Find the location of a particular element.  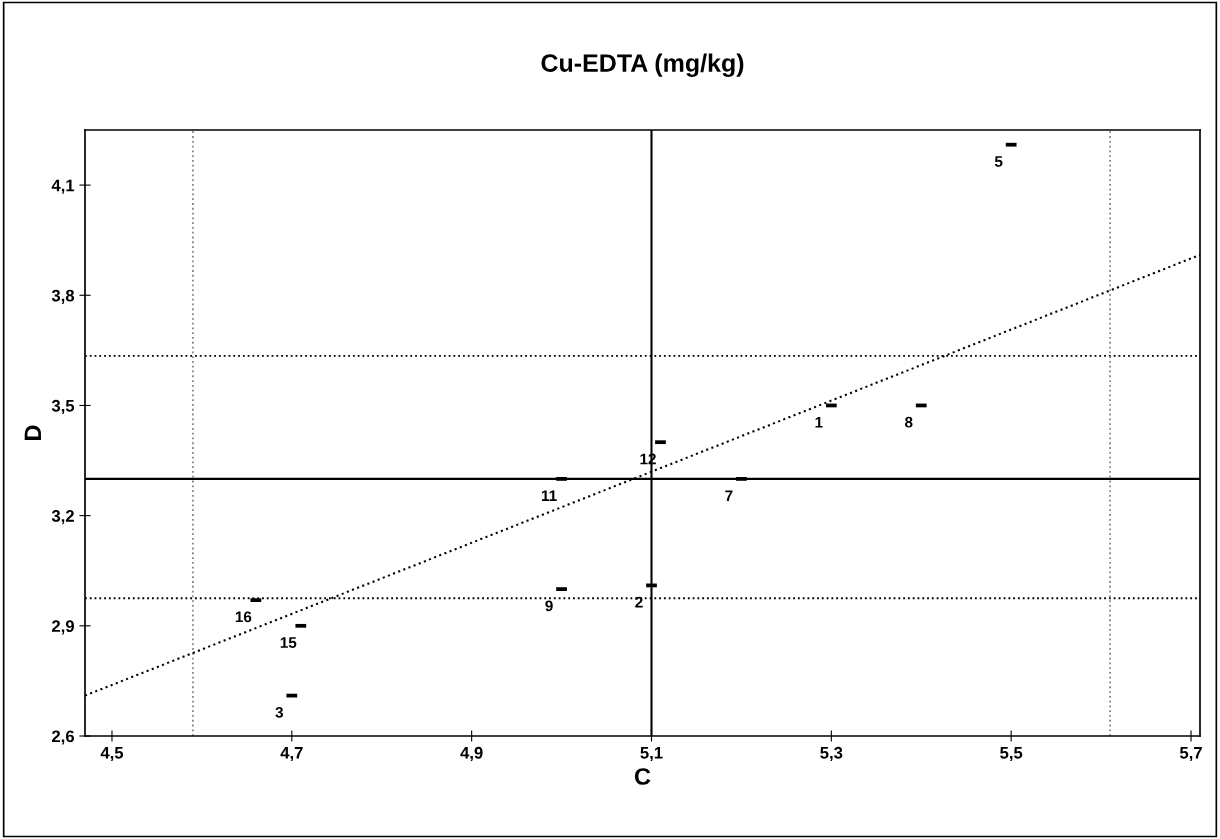

y-tick-label: 3,5 is located at coordinates (63, 407).